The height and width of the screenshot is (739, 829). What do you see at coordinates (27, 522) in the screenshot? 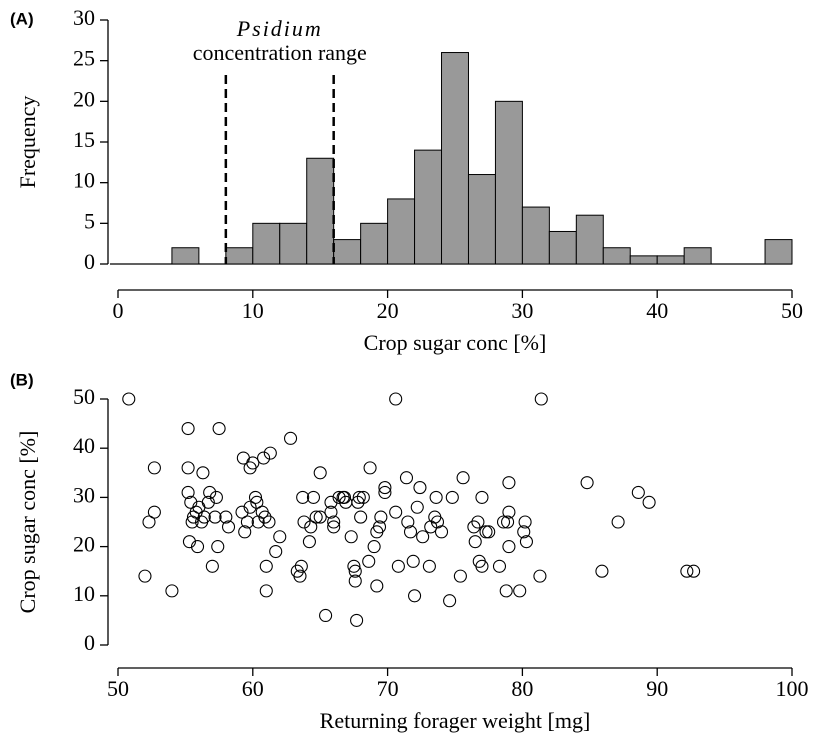
I see `y-axis-label: Crop sugar conc [%]` at bounding box center [27, 522].